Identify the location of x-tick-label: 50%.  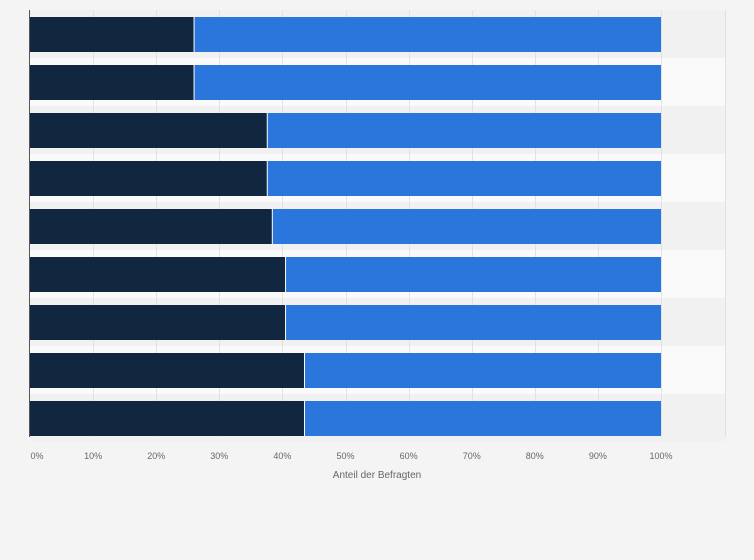
(345, 456).